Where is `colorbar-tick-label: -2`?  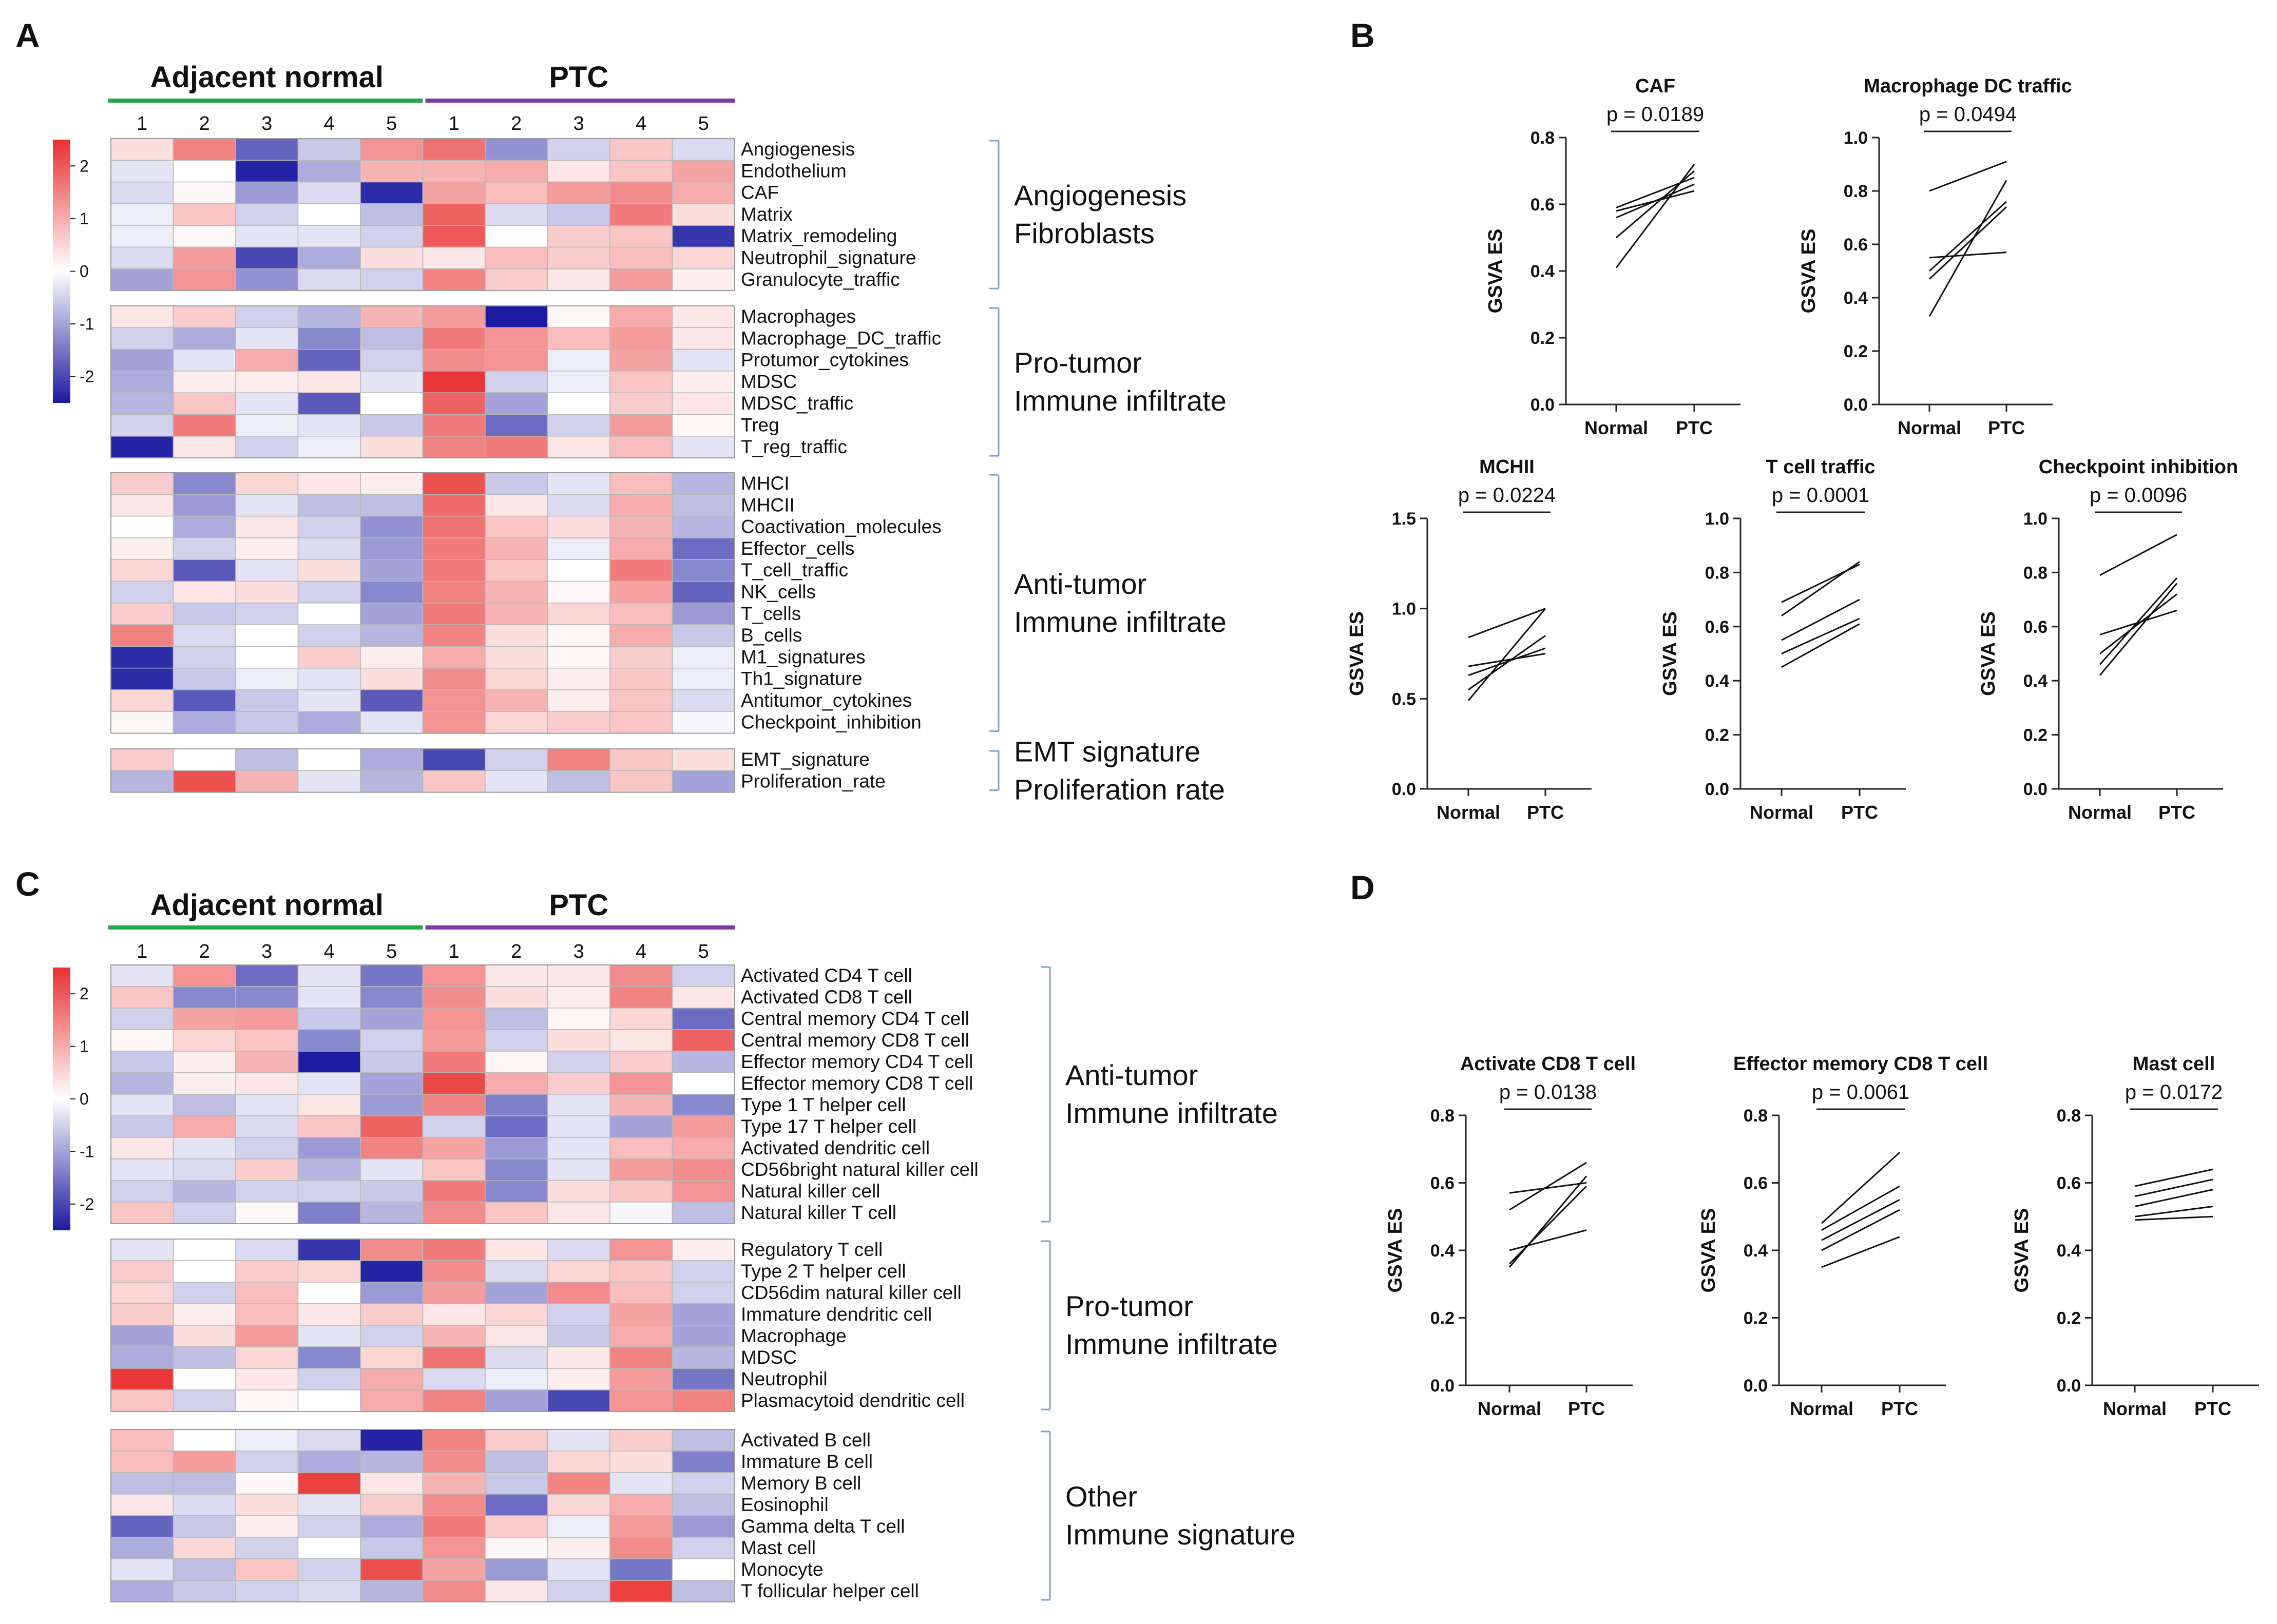 colorbar-tick-label: -2 is located at coordinates (87, 1204).